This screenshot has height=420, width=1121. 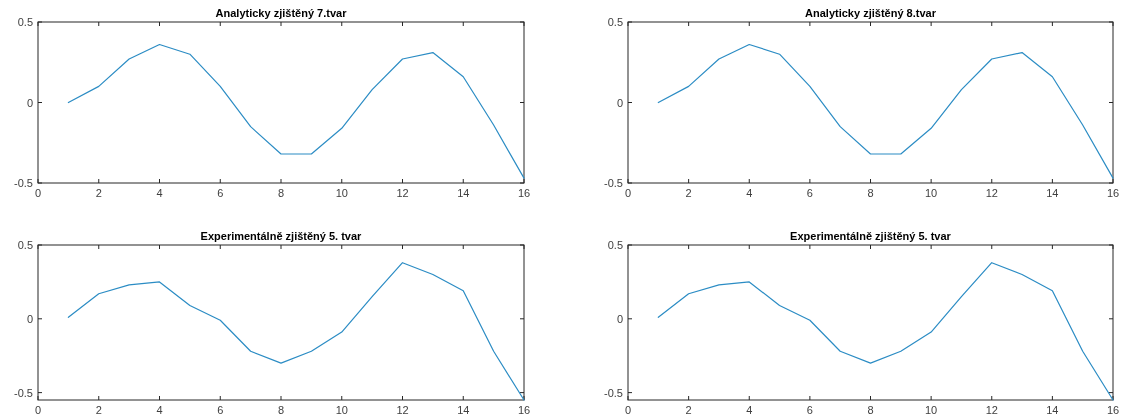 I want to click on chart-title: Analyticky zjištěný 8.tvar, so click(x=871, y=13).